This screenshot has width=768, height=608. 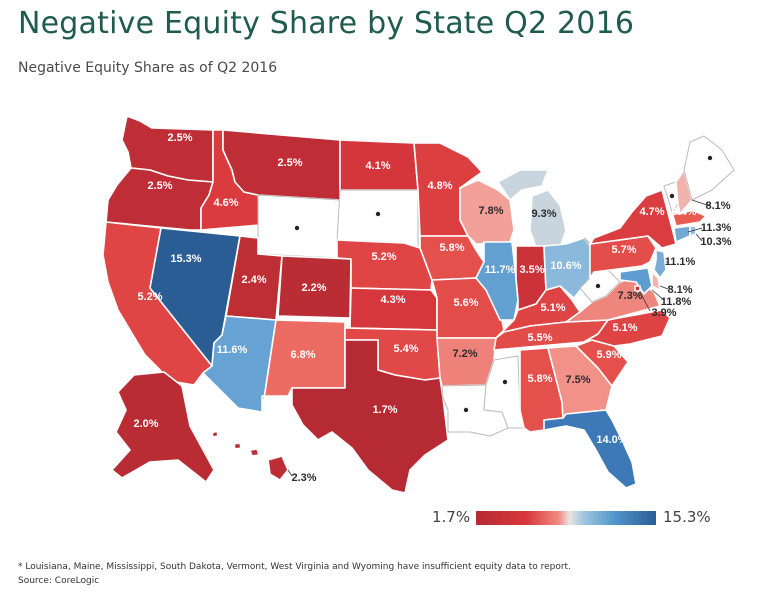 What do you see at coordinates (59, 581) in the screenshot?
I see `source-note: Source: CoreLogic` at bounding box center [59, 581].